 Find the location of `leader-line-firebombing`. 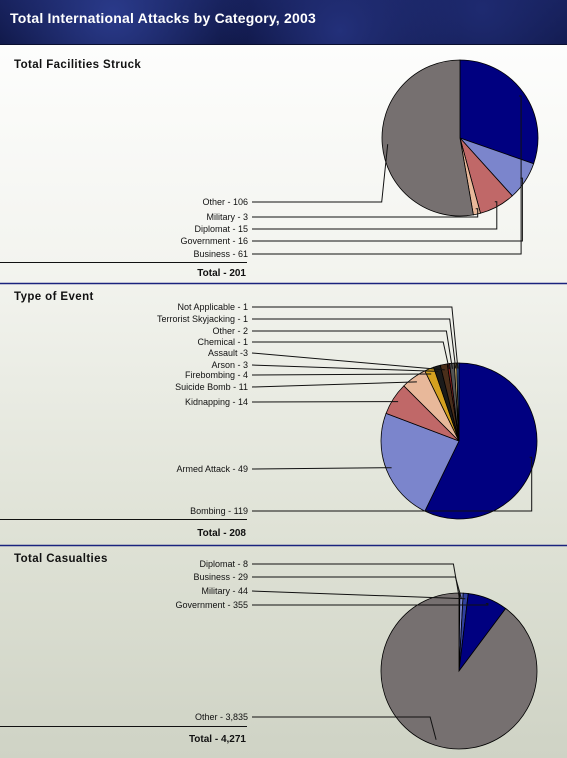

leader-line-firebombing is located at coordinates (341, 374).